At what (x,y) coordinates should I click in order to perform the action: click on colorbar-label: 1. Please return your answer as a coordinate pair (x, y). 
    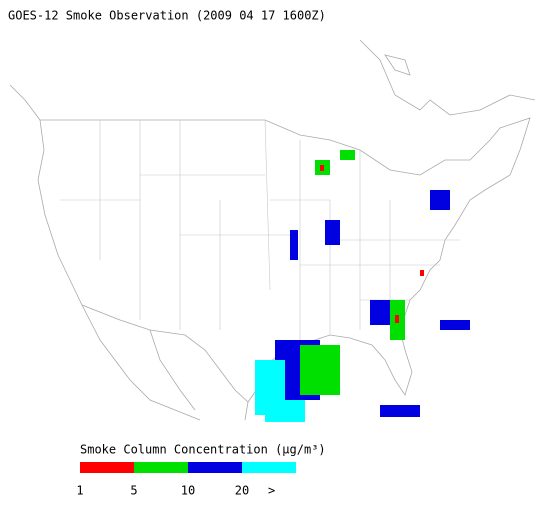
    Looking at the image, I should click on (79, 491).